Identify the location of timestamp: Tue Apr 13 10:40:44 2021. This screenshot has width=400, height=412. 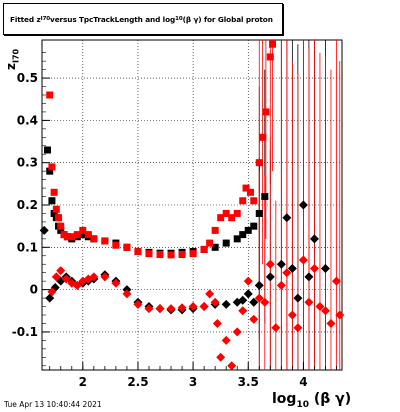
(53, 404).